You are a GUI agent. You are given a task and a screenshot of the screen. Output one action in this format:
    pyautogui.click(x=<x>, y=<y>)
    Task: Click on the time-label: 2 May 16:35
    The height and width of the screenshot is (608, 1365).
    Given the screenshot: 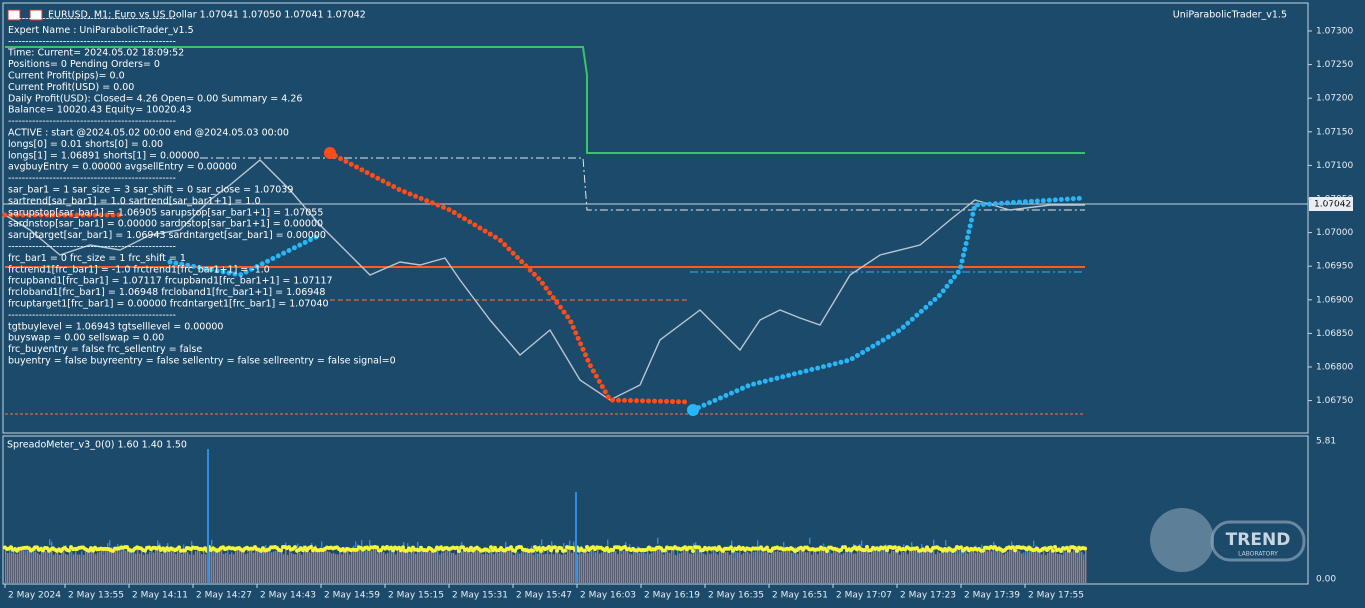 What is the action you would take?
    pyautogui.click(x=736, y=596)
    